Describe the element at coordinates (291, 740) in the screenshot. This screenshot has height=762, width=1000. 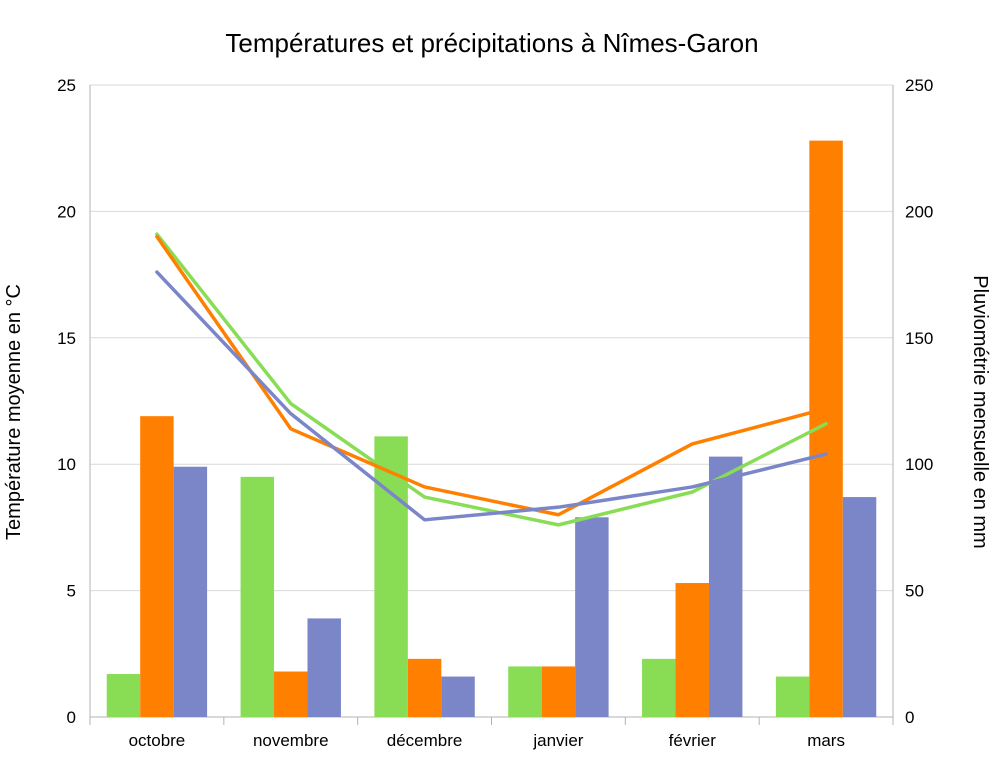
I see `x-tick-label: novembre` at that location.